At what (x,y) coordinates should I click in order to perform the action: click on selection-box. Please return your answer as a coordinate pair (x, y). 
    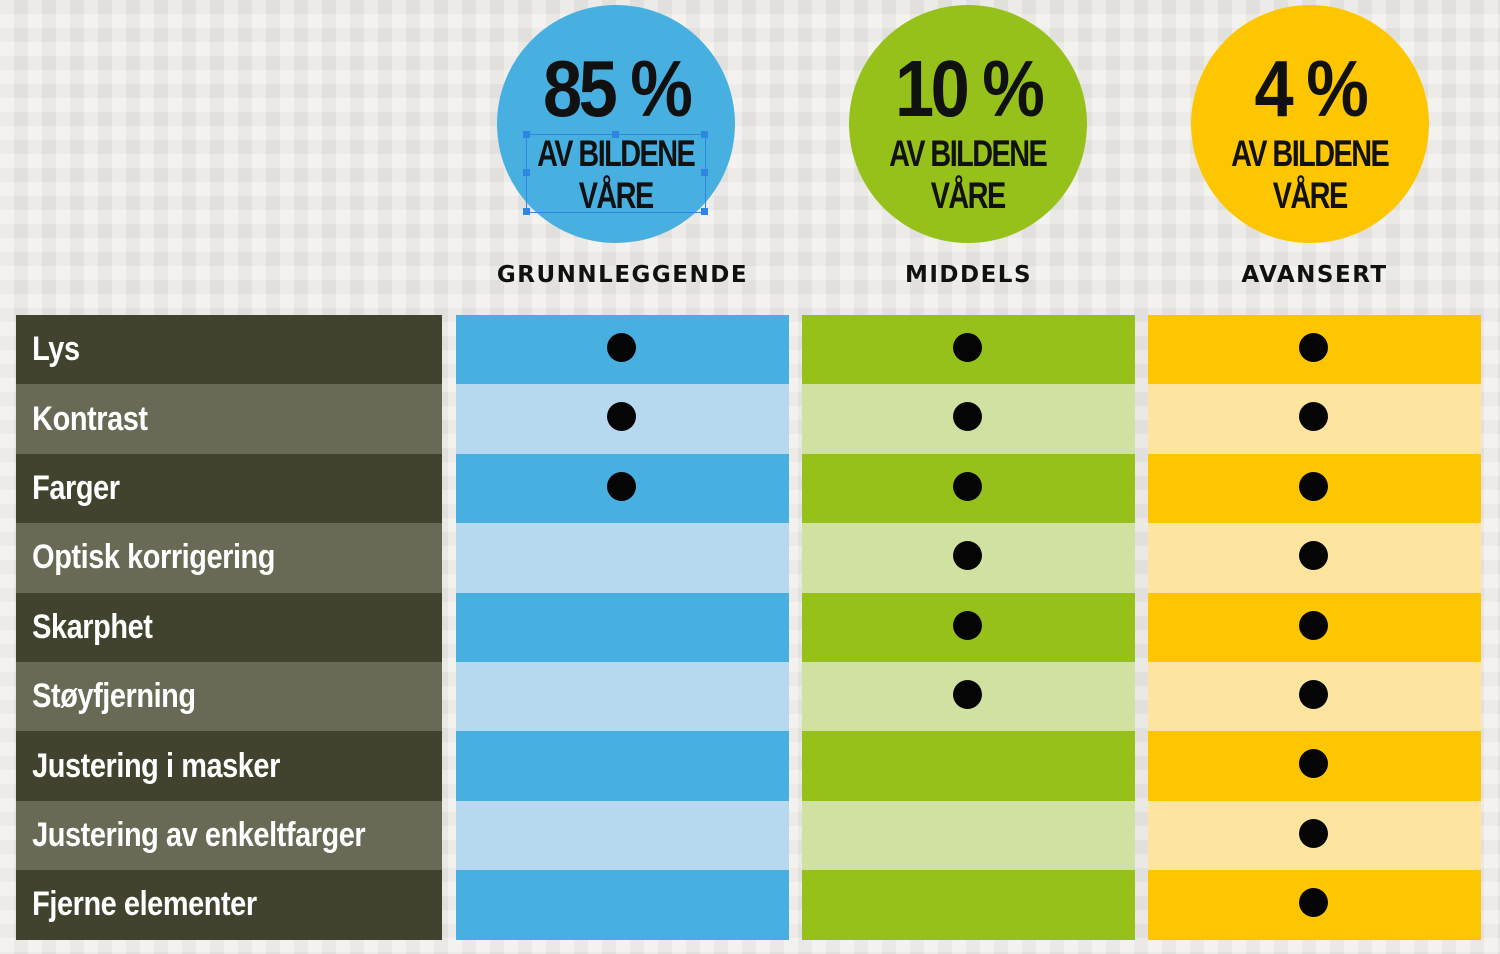
    Looking at the image, I should click on (616, 173).